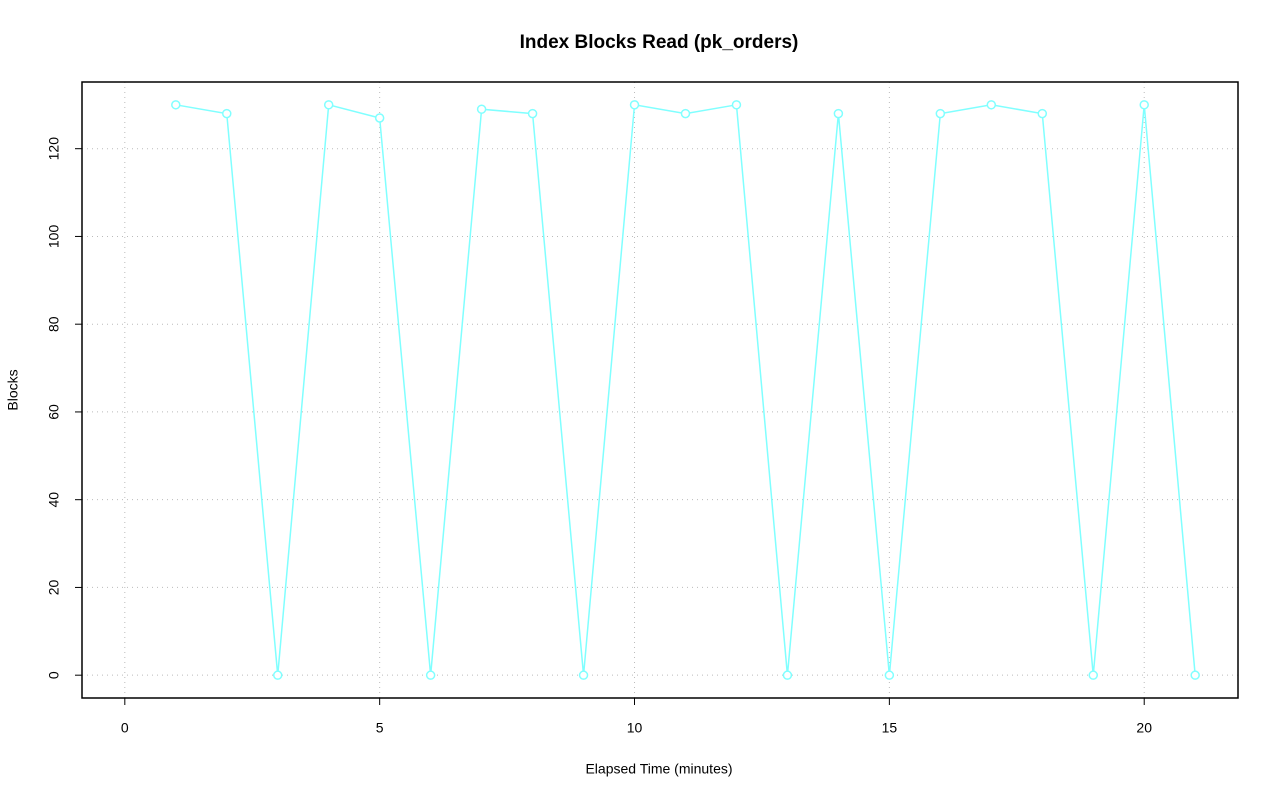 Image resolution: width=1280 pixels, height=801 pixels. Describe the element at coordinates (1144, 728) in the screenshot. I see `x-tick-label: 20` at that location.